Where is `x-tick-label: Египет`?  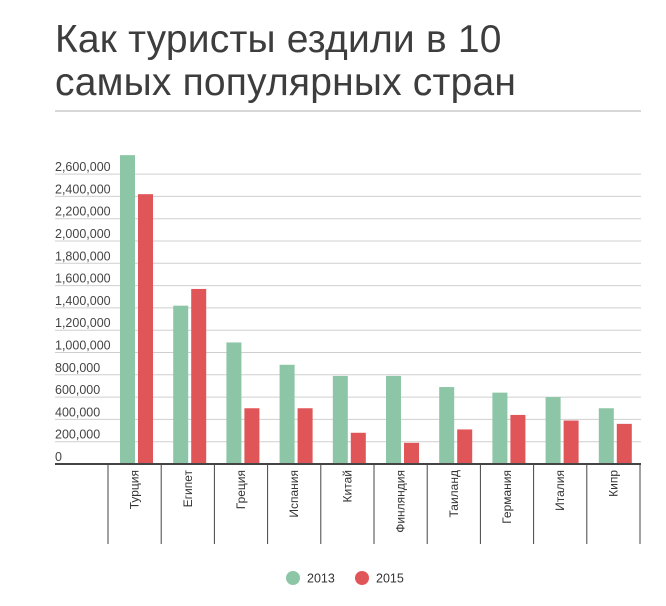
x-tick-label: Египет is located at coordinates (188, 489).